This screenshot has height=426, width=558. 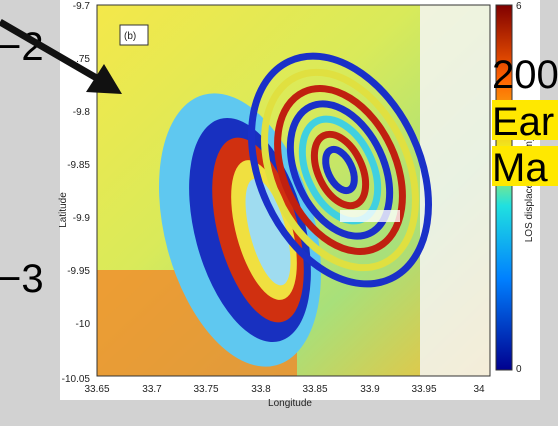 What do you see at coordinates (519, 369) in the screenshot?
I see `colorbar-tick-label: 0` at bounding box center [519, 369].